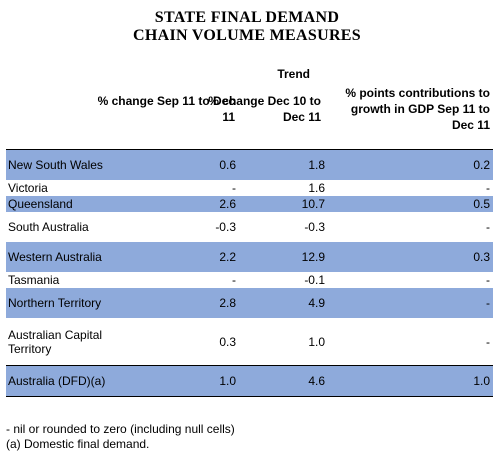 The image size is (494, 461). What do you see at coordinates (166, 109) in the screenshot?
I see `column-header-qtr-change: % change Sep 11 to Dec 11` at bounding box center [166, 109].